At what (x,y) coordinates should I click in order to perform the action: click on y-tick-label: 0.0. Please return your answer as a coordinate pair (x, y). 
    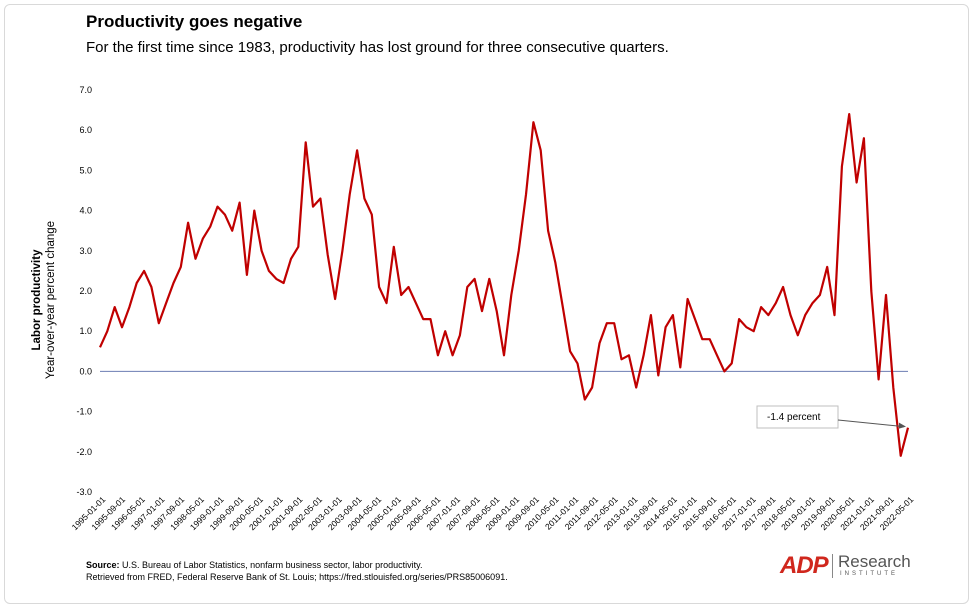
    Looking at the image, I should click on (85, 371).